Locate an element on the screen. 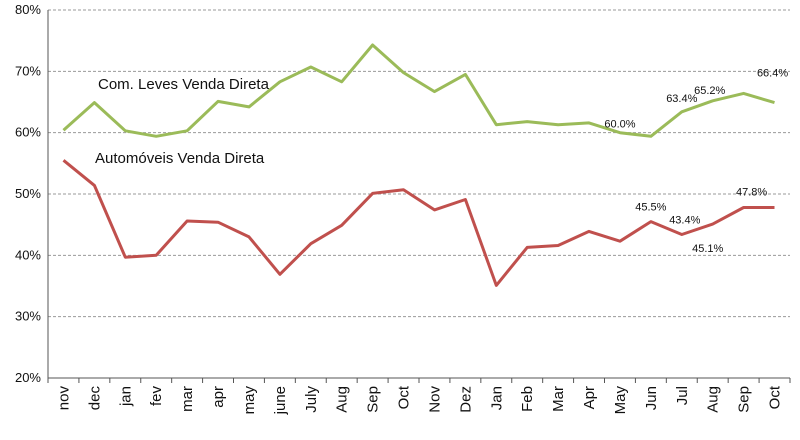 Image resolution: width=800 pixels, height=440 pixels. x-tick-label: apr is located at coordinates (218, 397).